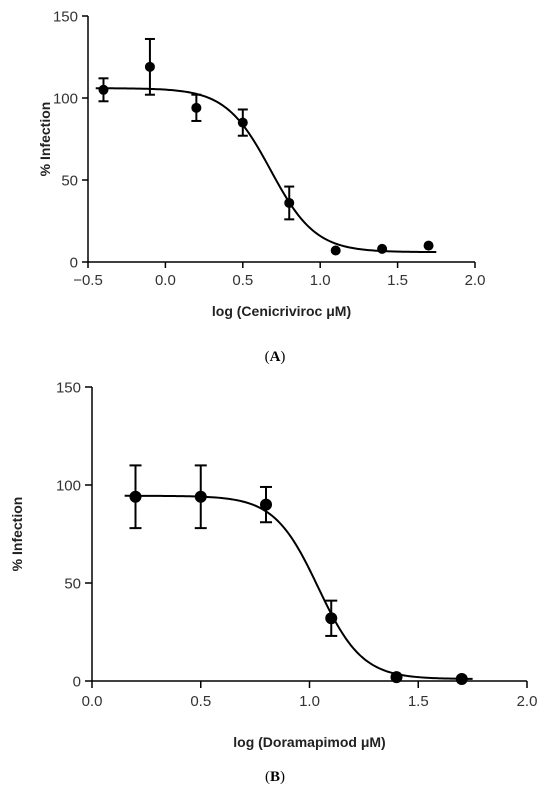  I want to click on panel-label: (B), so click(275, 777).